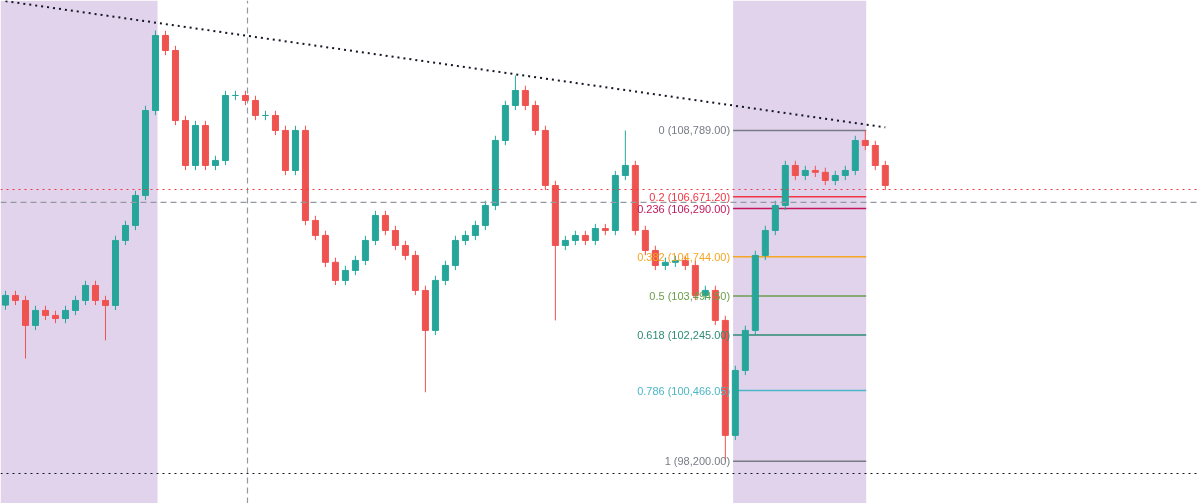 This screenshot has width=1199, height=503. I want to click on ref-line-label: 0.2 (106,671.20), so click(690, 196).